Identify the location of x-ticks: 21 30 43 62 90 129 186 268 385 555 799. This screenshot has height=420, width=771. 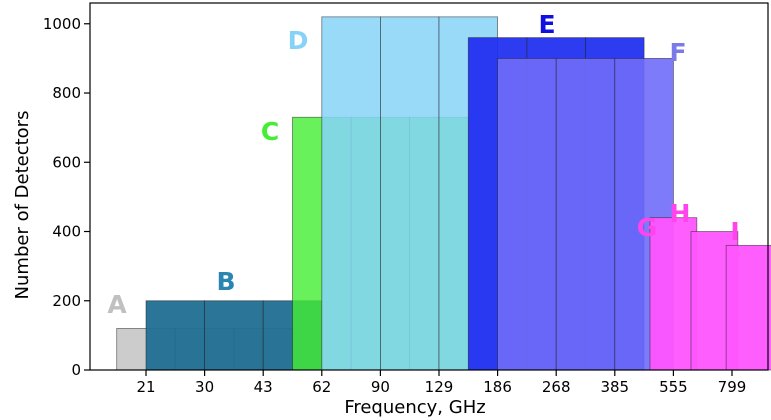
(441, 383).